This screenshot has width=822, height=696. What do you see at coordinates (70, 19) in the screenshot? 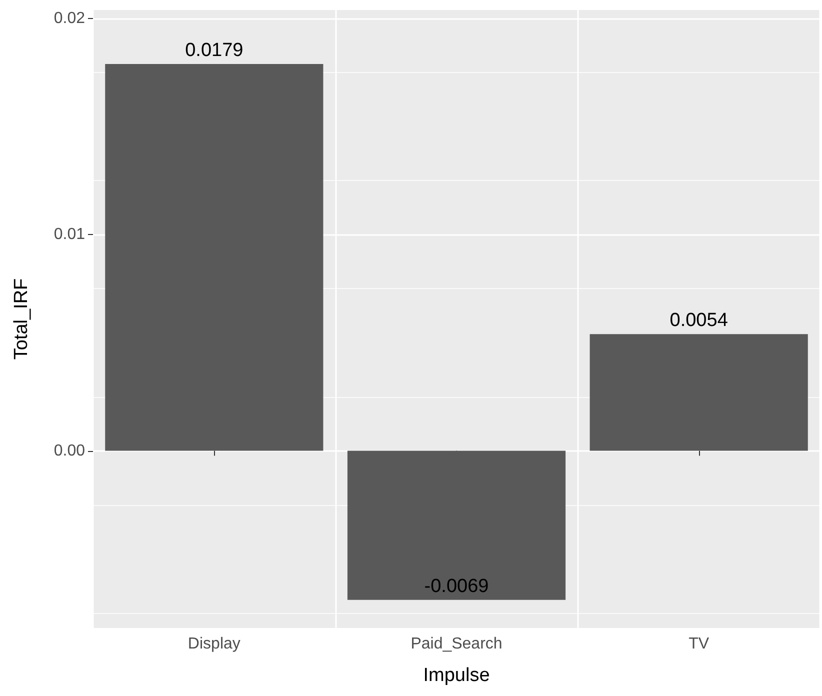
I see `y-tick-label: 0.02` at bounding box center [70, 19].